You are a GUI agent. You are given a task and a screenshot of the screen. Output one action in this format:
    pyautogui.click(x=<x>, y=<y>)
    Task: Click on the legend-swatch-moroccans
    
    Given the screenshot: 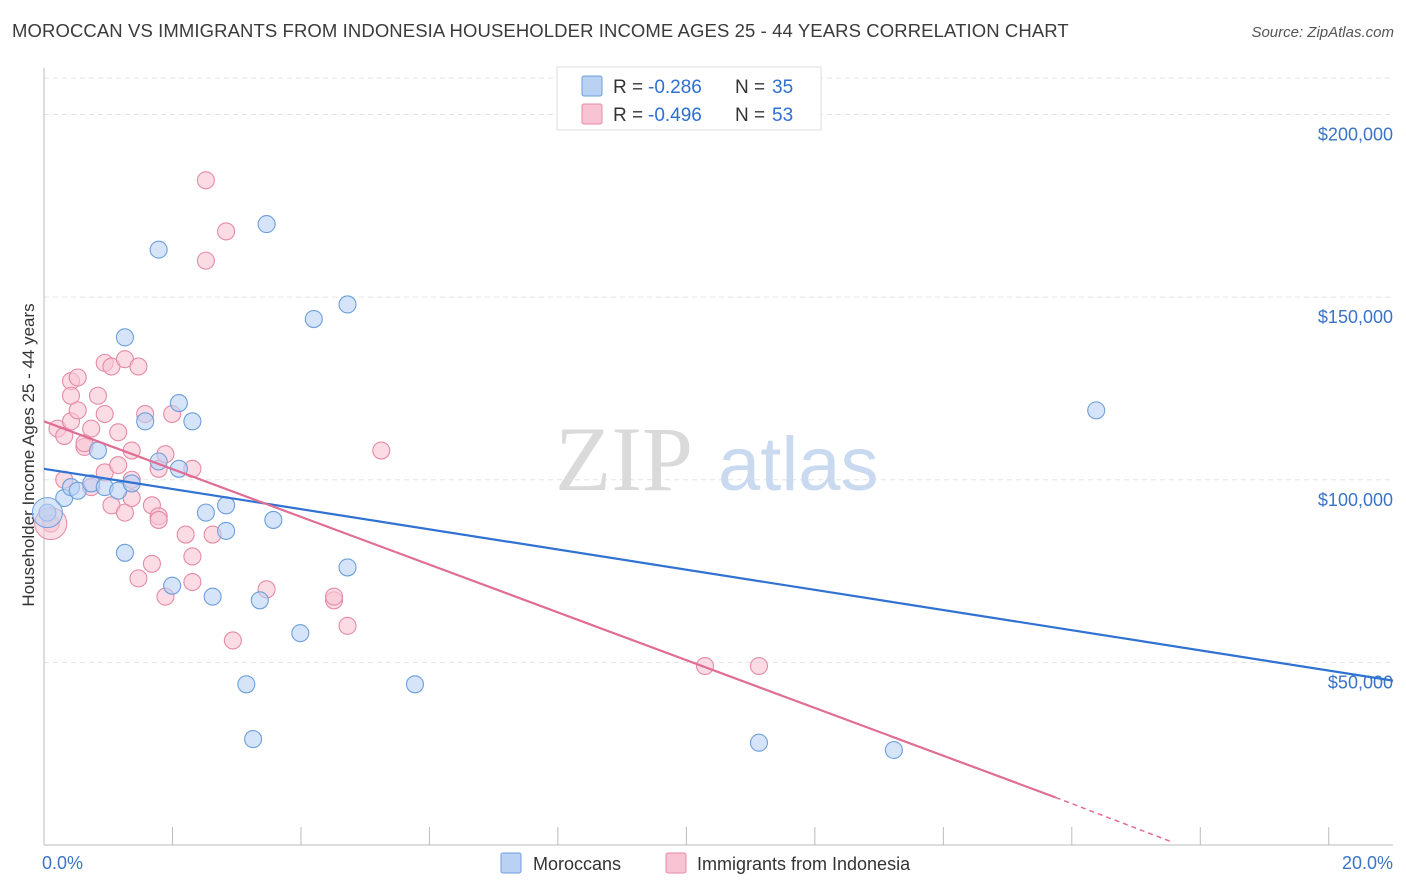 What is the action you would take?
    pyautogui.click(x=592, y=86)
    